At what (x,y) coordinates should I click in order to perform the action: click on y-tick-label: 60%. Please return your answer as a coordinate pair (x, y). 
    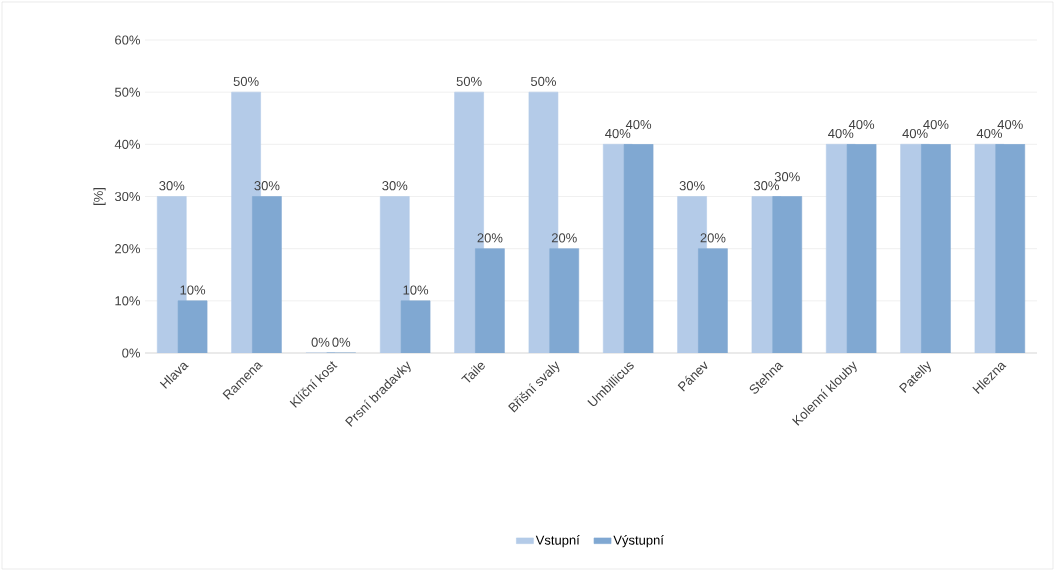
    Looking at the image, I should click on (127, 40).